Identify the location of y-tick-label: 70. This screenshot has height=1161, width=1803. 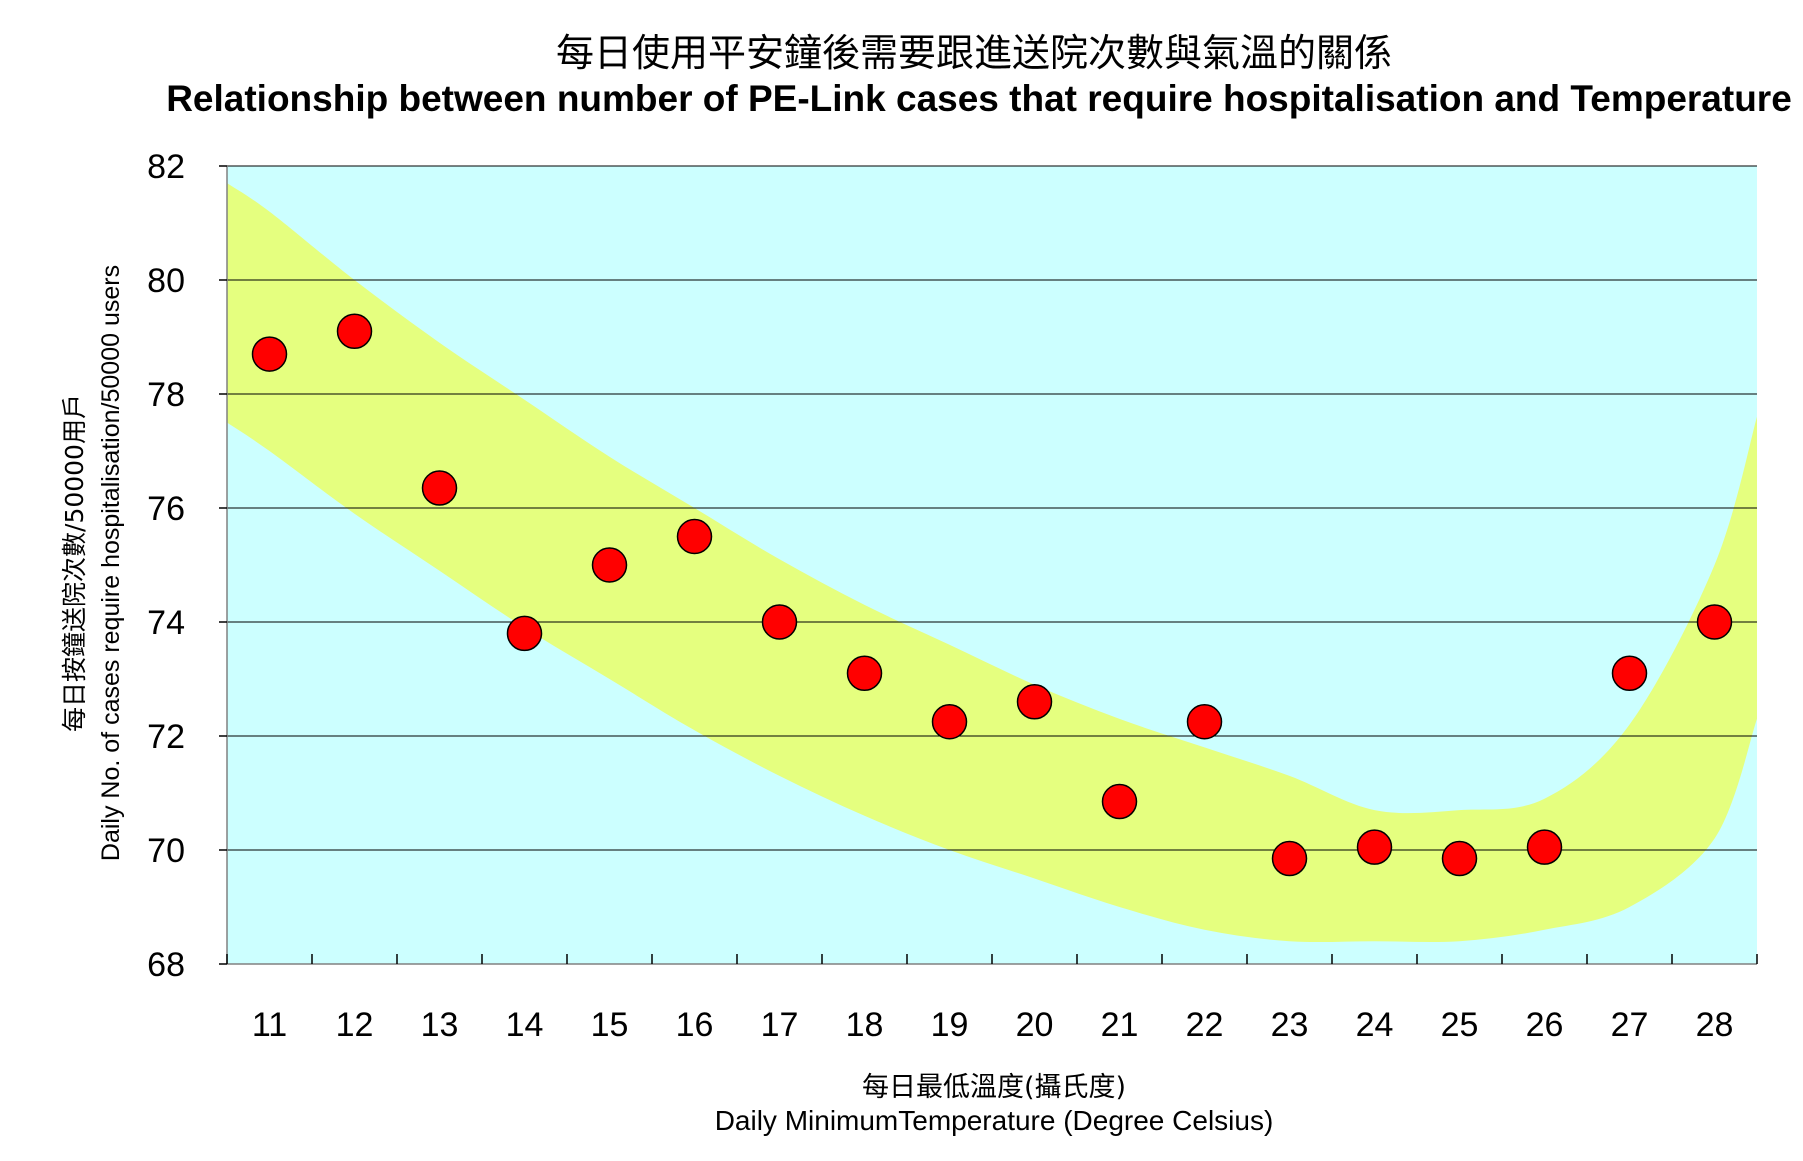
(166, 851).